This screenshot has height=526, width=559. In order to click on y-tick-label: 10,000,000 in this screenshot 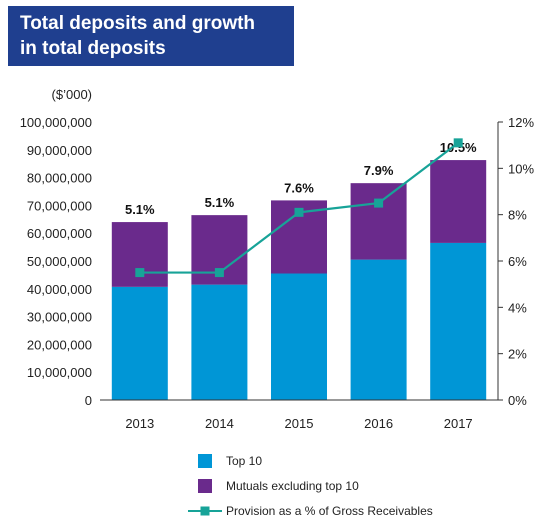, I will do `click(59, 372)`.